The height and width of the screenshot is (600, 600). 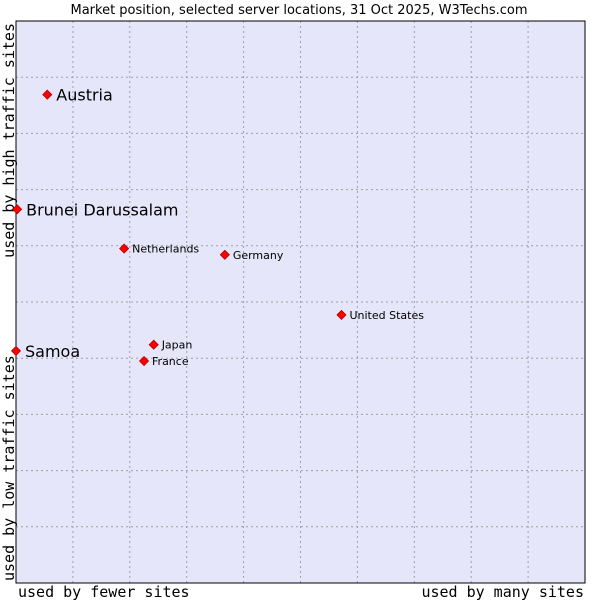 I want to click on point-label: Brunei Darussalam, so click(x=102, y=209).